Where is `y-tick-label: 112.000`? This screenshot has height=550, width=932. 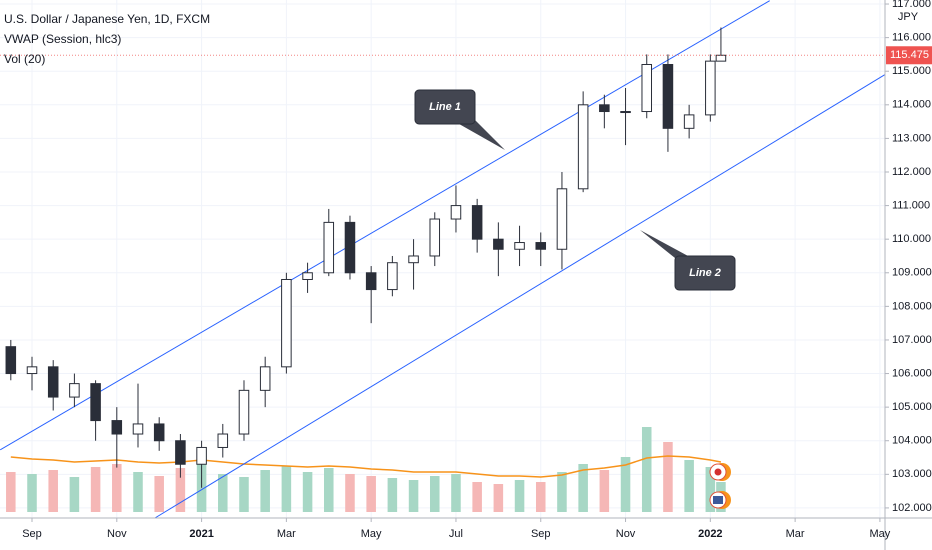
y-tick-label: 112.000 is located at coordinates (911, 172).